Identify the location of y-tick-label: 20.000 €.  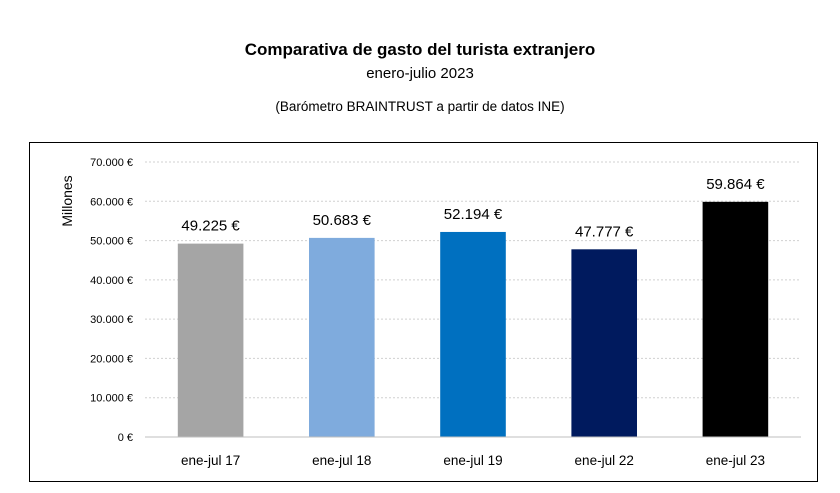
(111, 359).